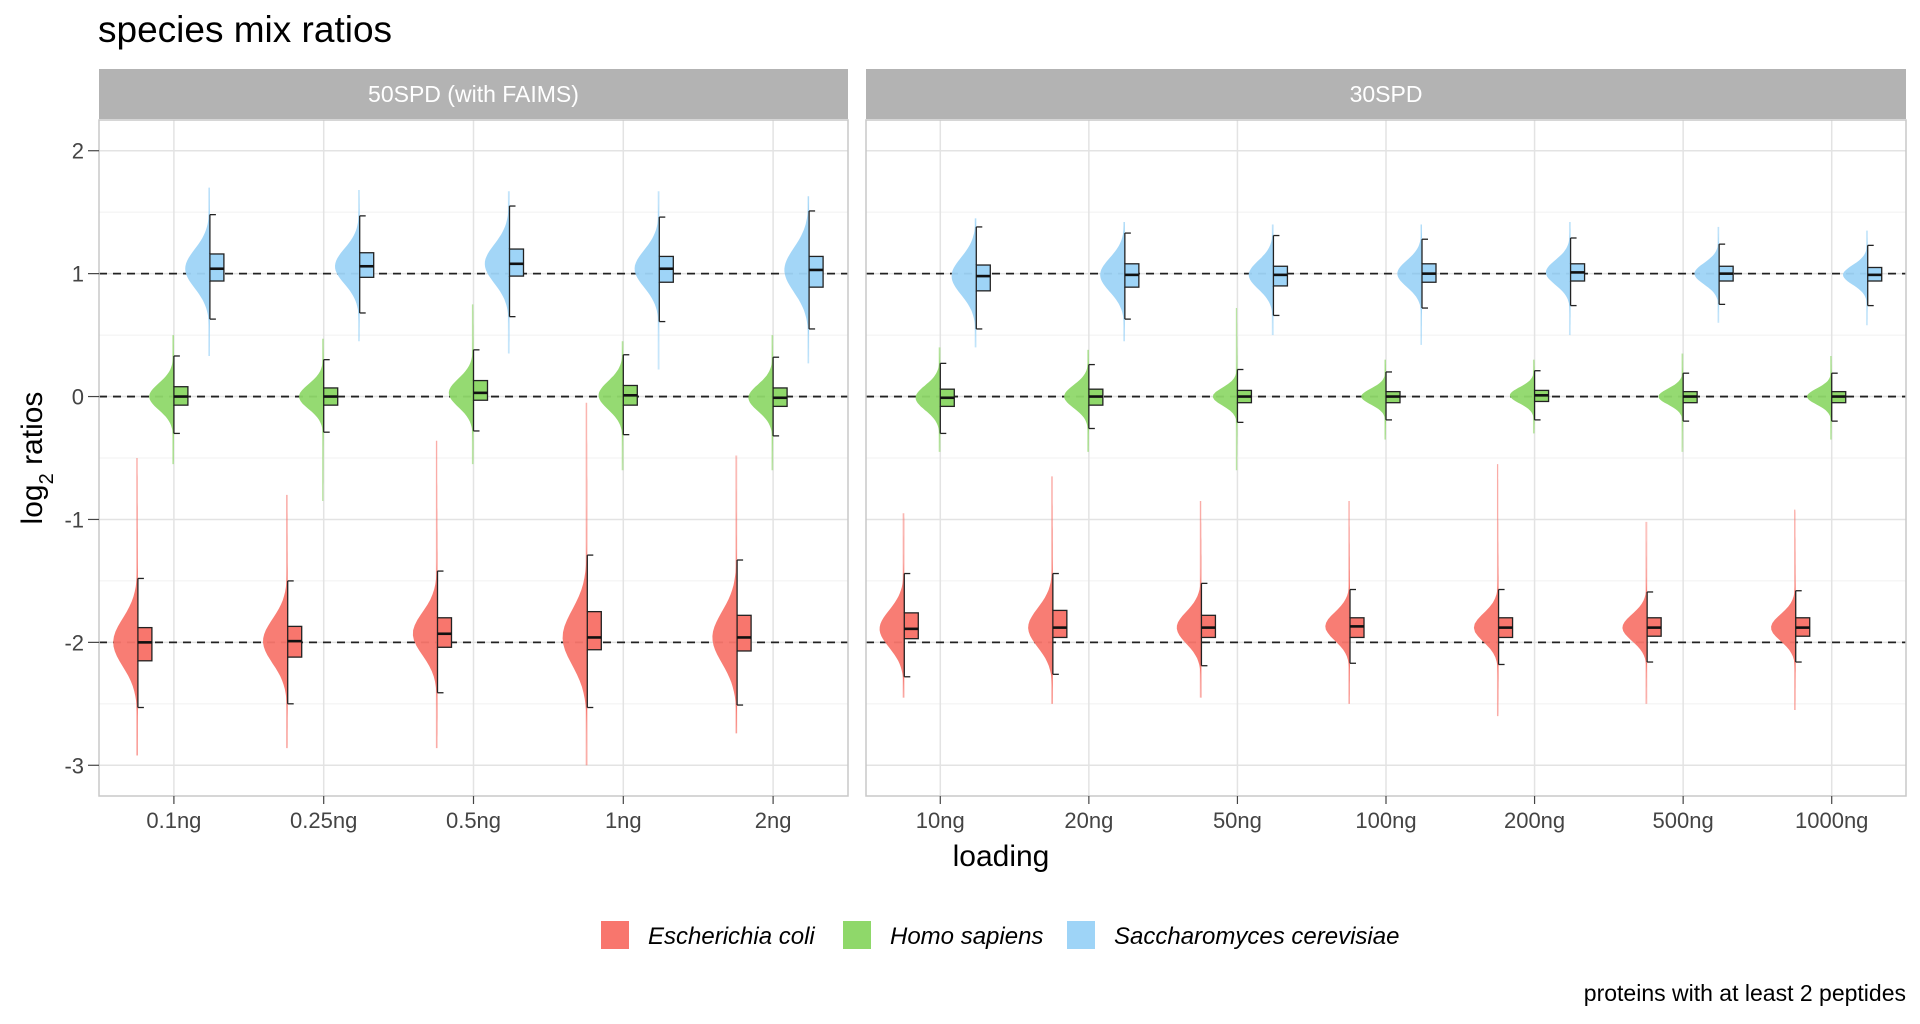  Describe the element at coordinates (1256, 936) in the screenshot. I see `legend-label: Saccharomyces cerevisiae` at that location.